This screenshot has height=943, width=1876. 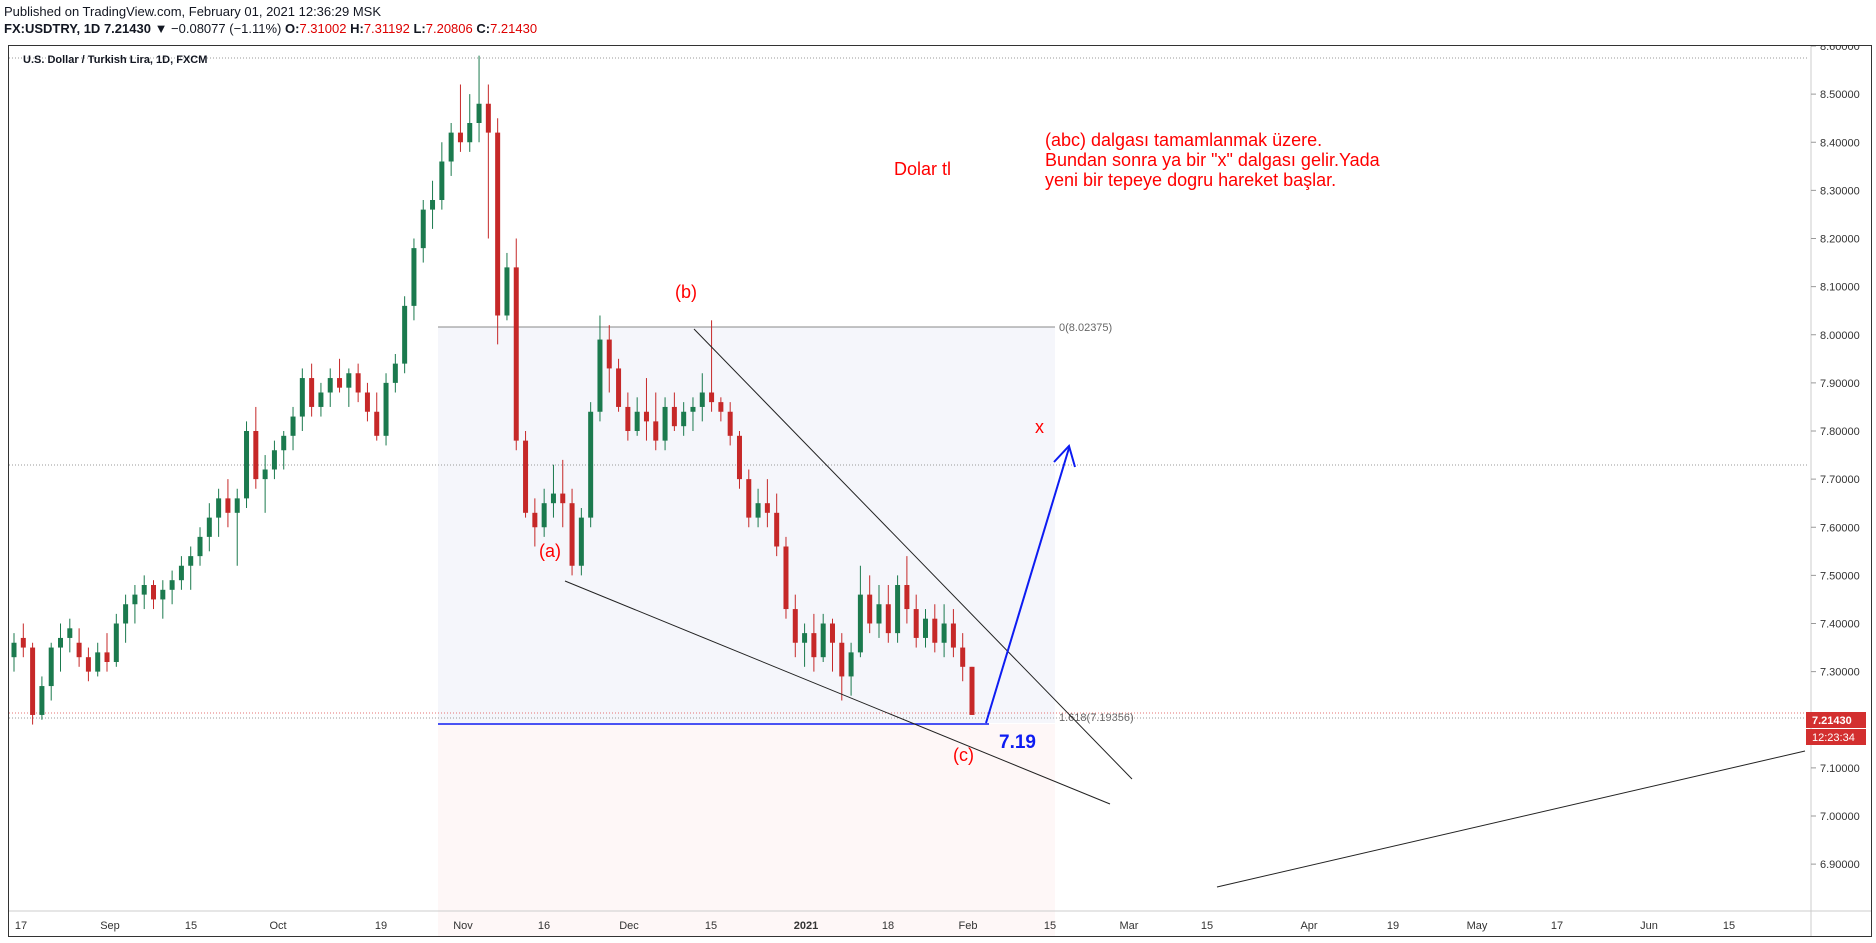 I want to click on price-tick-label: 7.90000, so click(x=1840, y=384).